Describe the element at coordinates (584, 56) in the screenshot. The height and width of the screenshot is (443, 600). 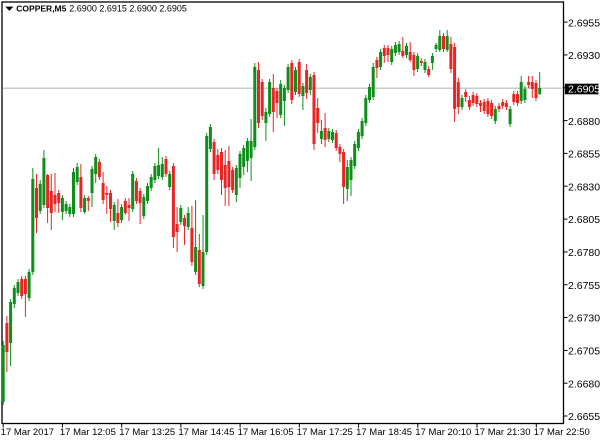
I see `svg-text: 2.6930` at that location.